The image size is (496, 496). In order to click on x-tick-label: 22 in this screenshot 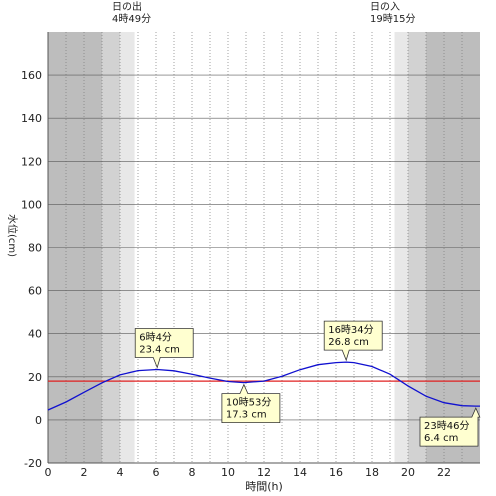, I will do `click(444, 472)`.